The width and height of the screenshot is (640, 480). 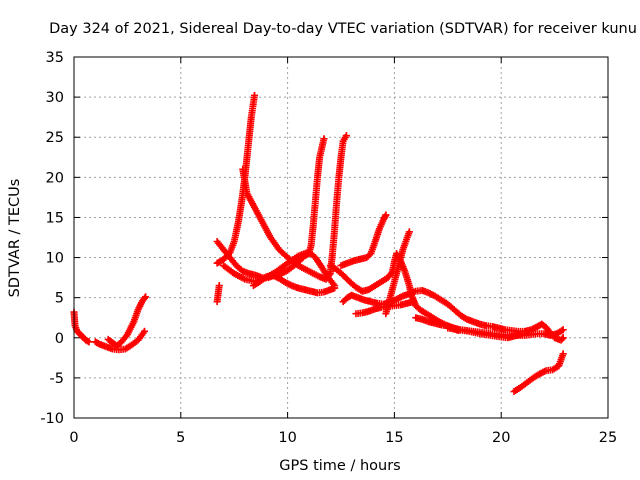 I want to click on y-tick-label: 20, so click(x=55, y=178).